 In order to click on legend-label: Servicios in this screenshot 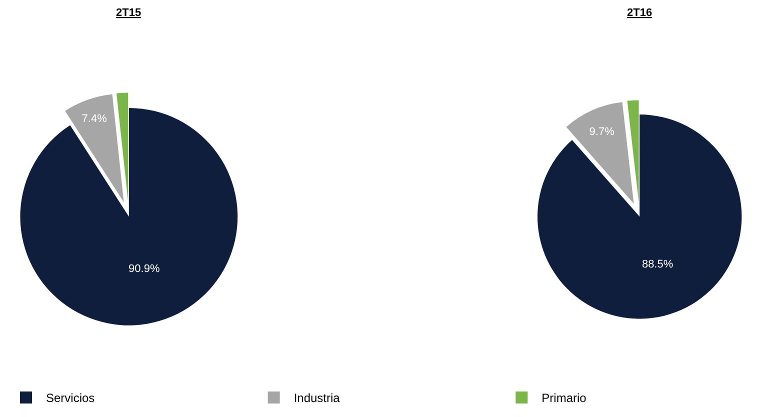, I will do `click(70, 398)`.